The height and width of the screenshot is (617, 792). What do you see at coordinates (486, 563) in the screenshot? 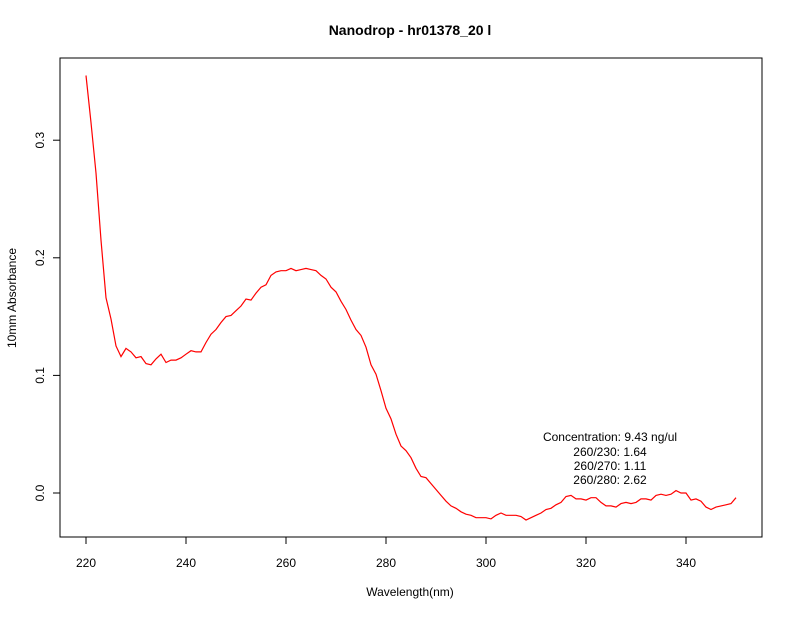
I see `x-tick-label: 300` at bounding box center [486, 563].